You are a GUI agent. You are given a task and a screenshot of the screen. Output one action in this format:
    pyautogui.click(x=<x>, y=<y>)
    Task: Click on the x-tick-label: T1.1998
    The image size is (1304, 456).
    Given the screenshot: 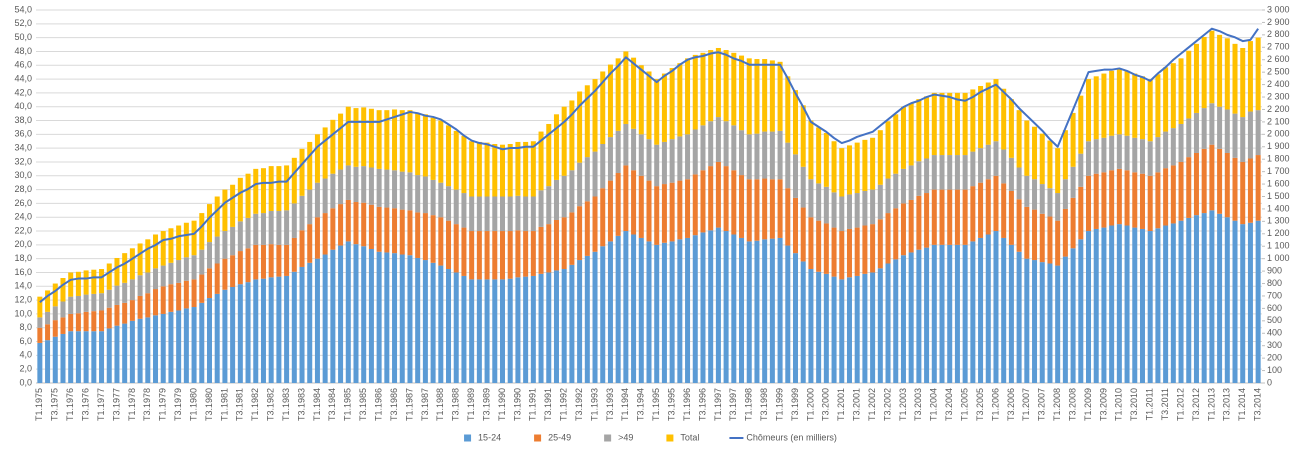 What is the action you would take?
    pyautogui.click(x=749, y=404)
    